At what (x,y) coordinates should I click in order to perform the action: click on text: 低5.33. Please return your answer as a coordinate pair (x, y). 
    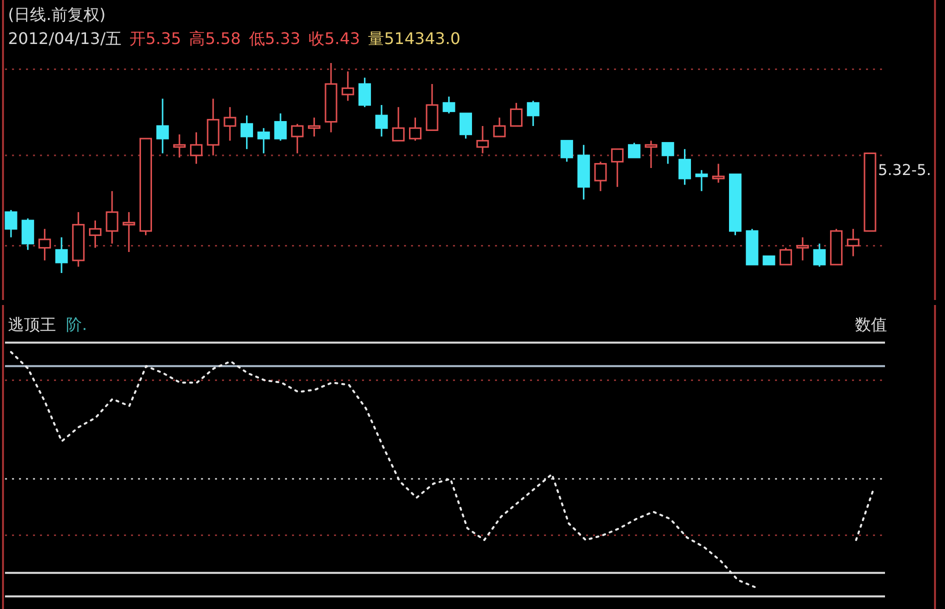
    Looking at the image, I should click on (274, 38).